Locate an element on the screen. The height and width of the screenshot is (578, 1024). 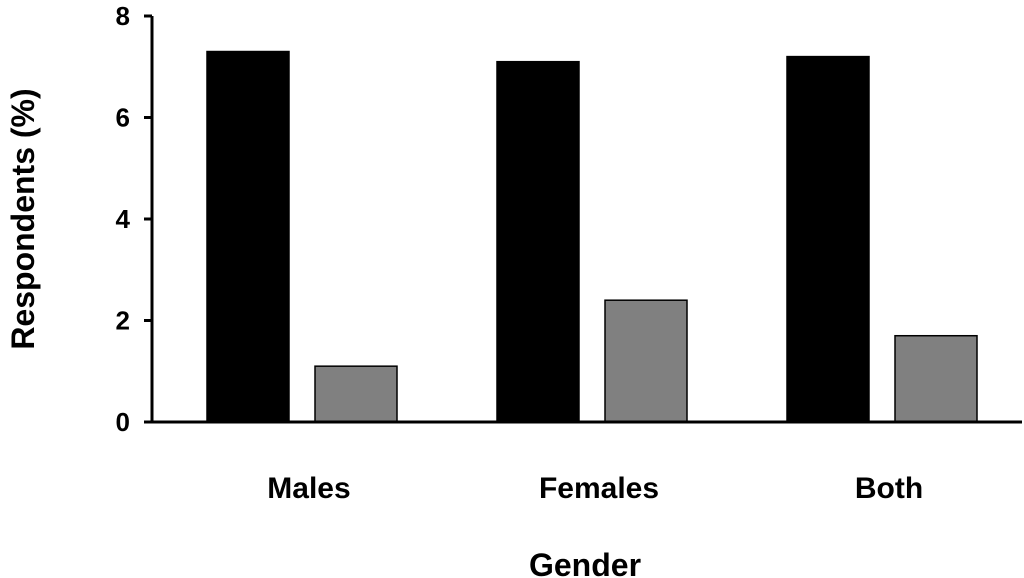
y-tick-label: 2 is located at coordinates (123, 321).